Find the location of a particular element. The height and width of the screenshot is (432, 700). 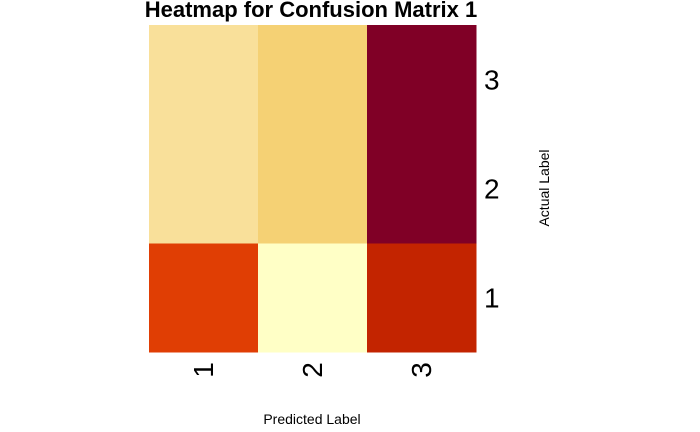

y-tick-label-1: 1 is located at coordinates (492, 298).